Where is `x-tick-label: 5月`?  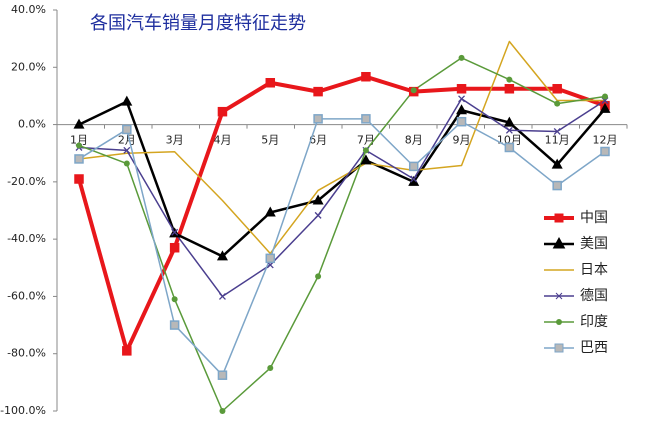
x-tick-label: 5月 is located at coordinates (270, 140).